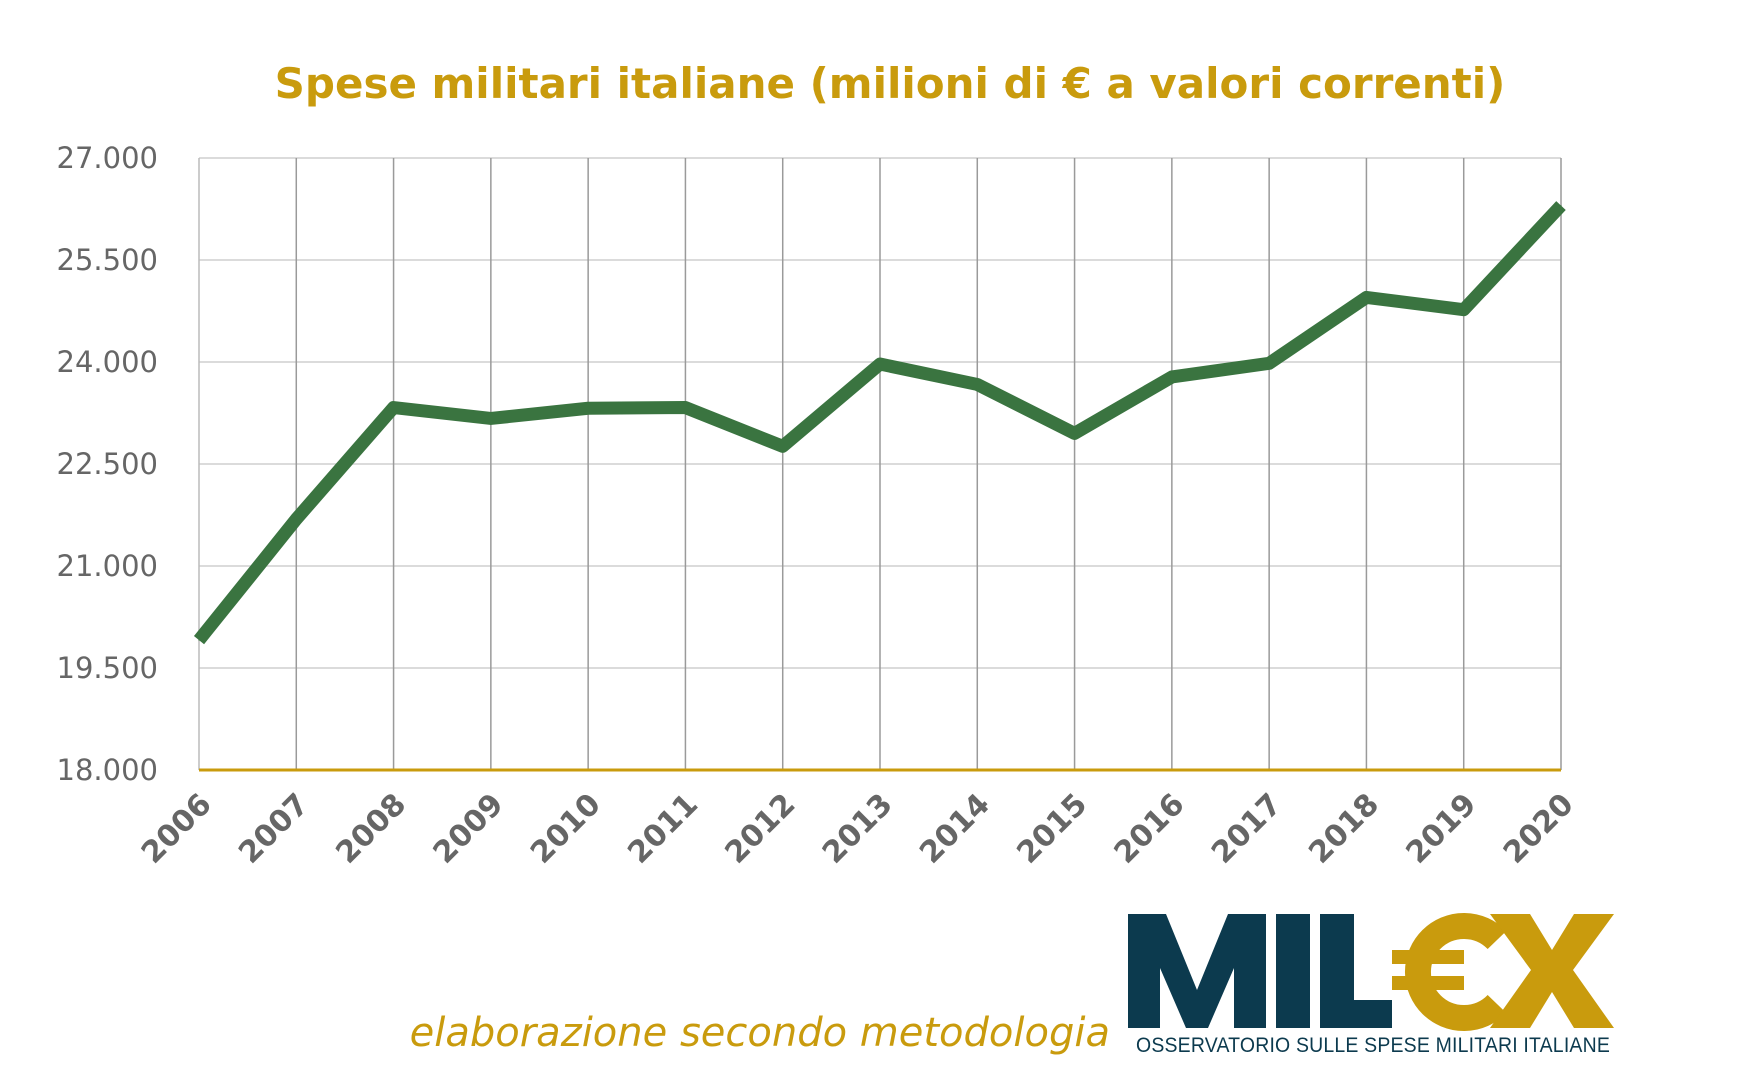  What do you see at coordinates (177, 829) in the screenshot?
I see `x-tick-label: 2006` at bounding box center [177, 829].